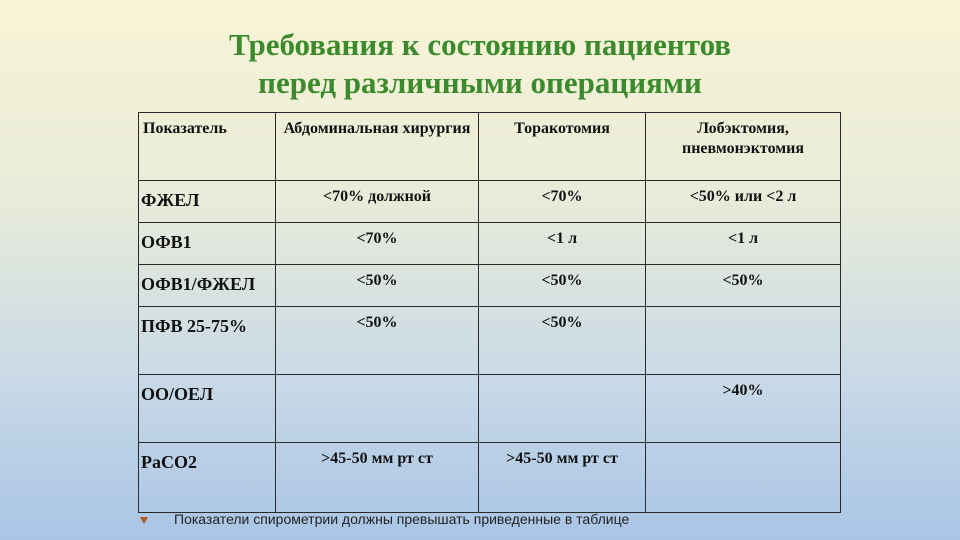 The image size is (960, 540). I want to click on table-row: ОО/ОЕЛ >40%, so click(489, 408).